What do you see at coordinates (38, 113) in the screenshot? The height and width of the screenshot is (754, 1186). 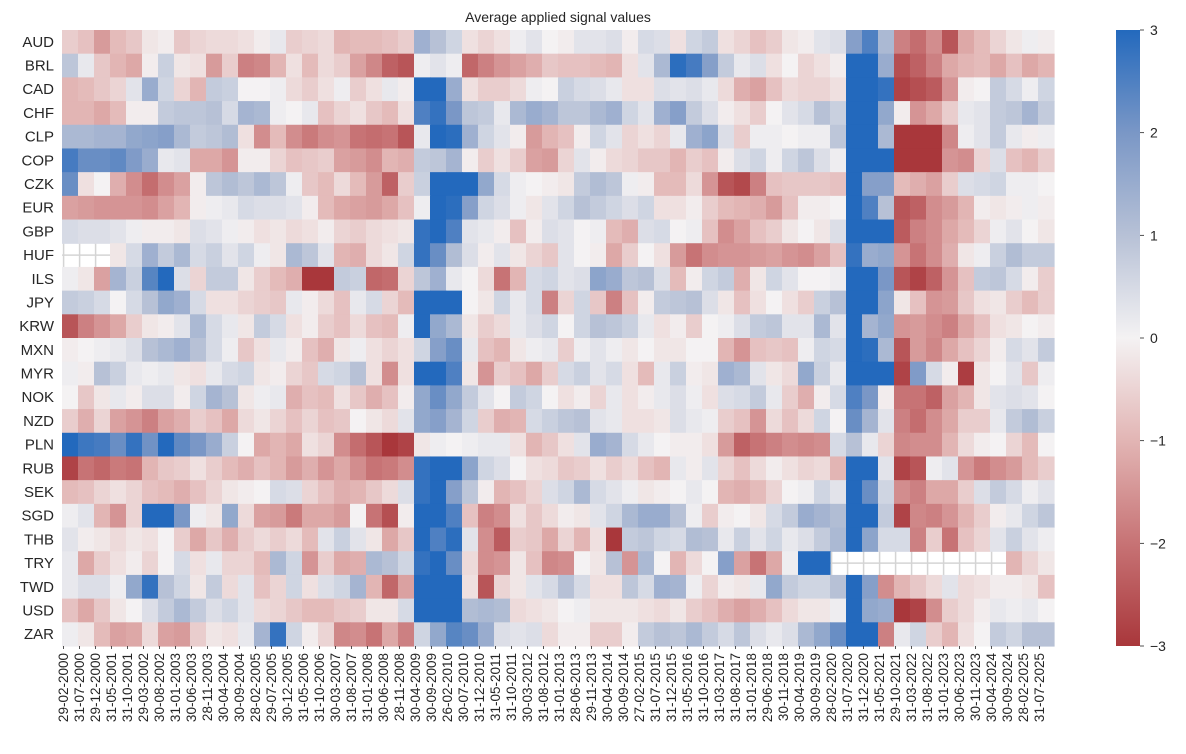 I see `y-tick-label: CHF` at bounding box center [38, 113].